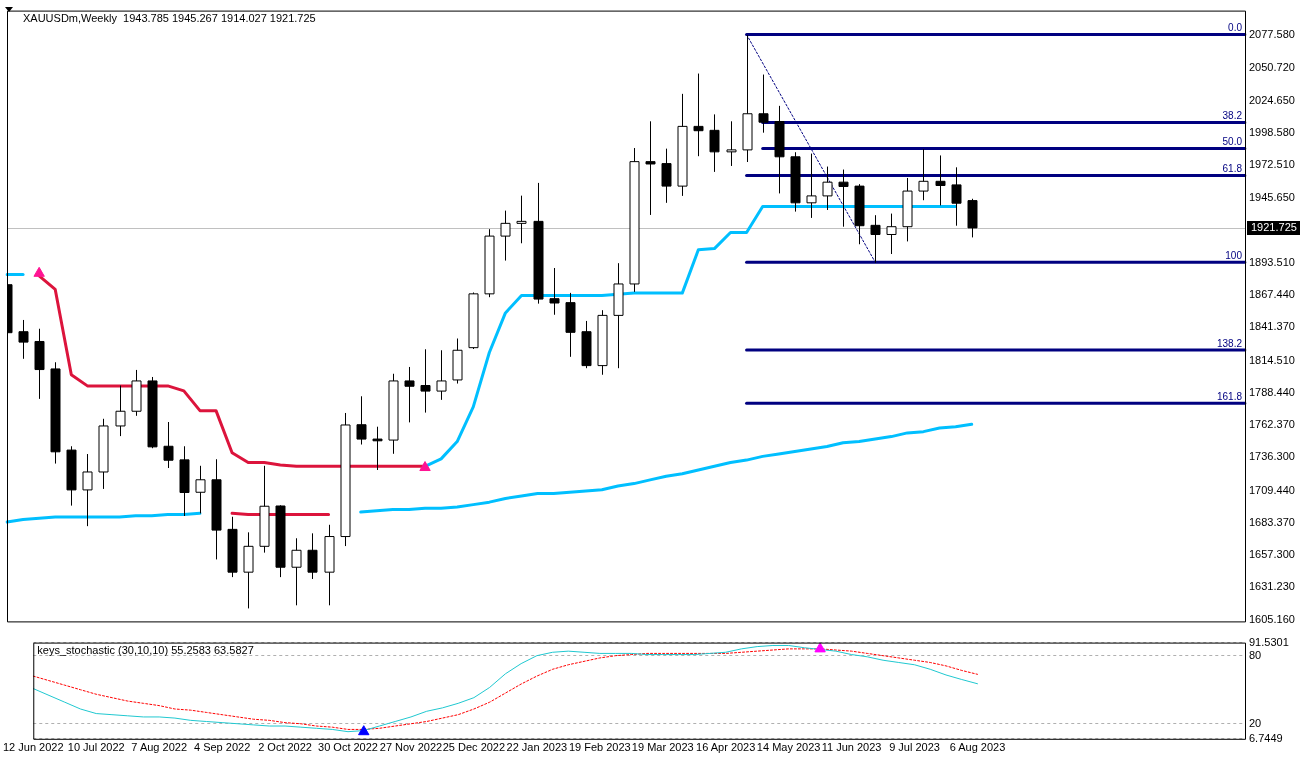  I want to click on x-tick-label: 16 Apr 2023, so click(726, 747).